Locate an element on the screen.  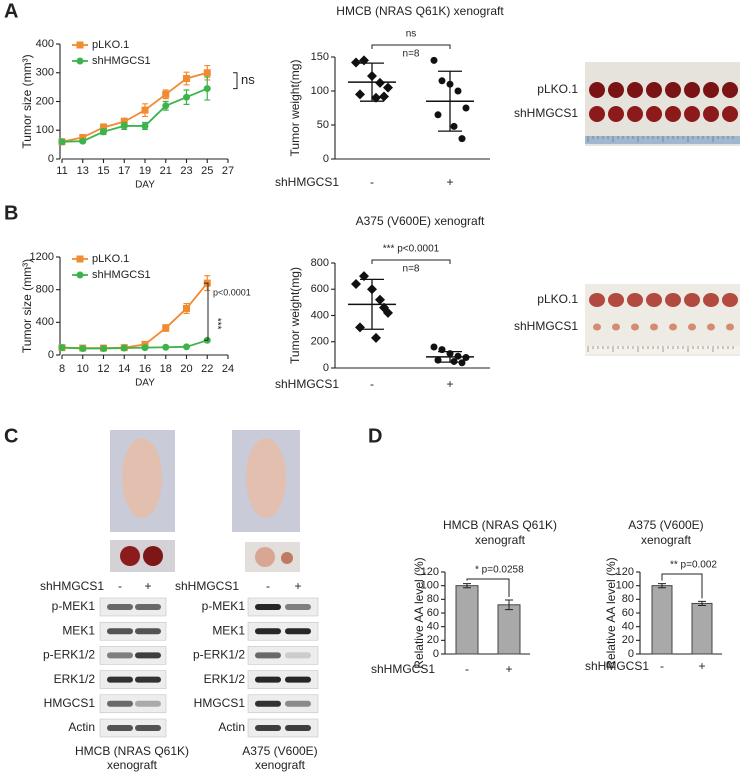
x-tick-label: 20 is located at coordinates (186, 369).